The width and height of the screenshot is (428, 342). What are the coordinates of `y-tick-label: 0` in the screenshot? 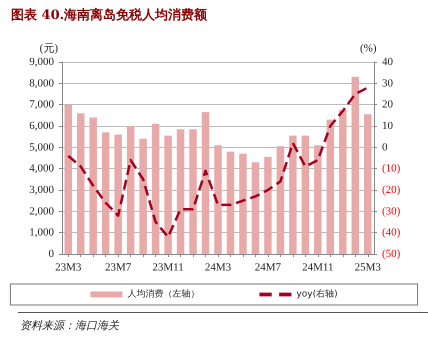 It's located at (51, 254).